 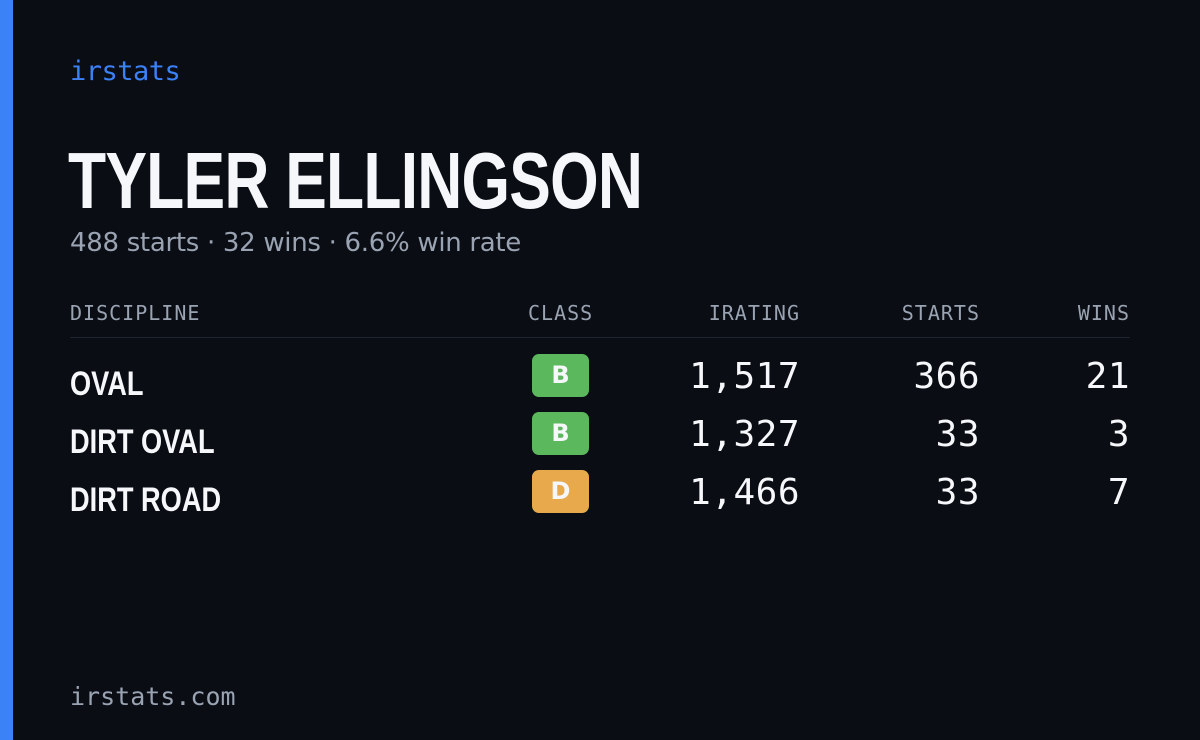 I want to click on table-row: OVAL B 1,517 366 21, so click(x=600, y=381).